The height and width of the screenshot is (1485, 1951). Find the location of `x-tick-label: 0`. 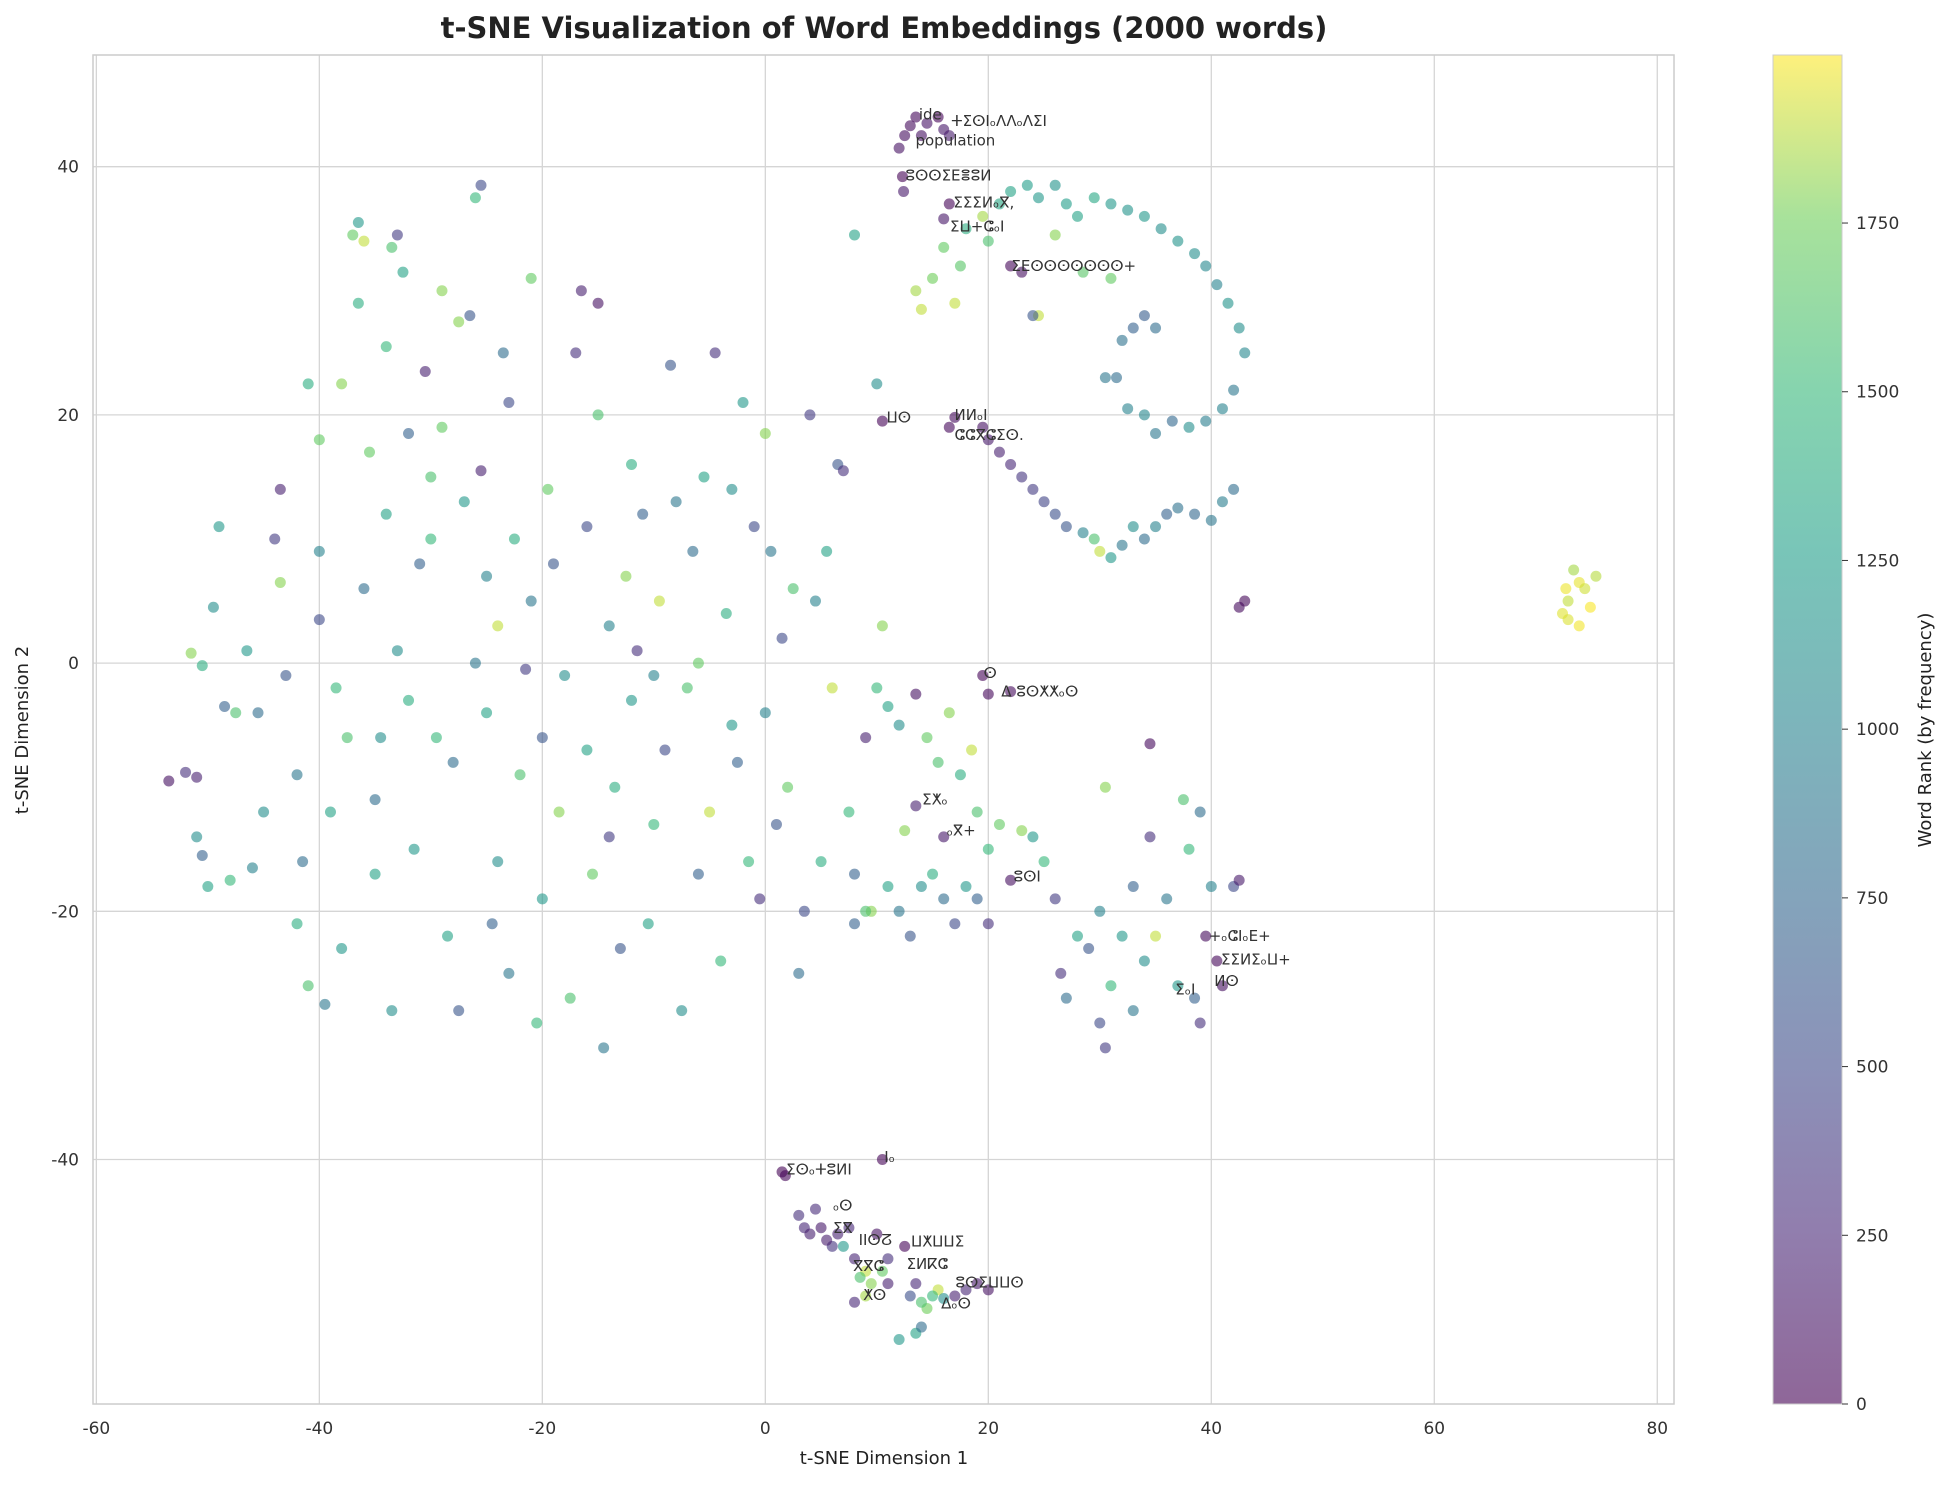

x-tick-label: 0 is located at coordinates (765, 1429).